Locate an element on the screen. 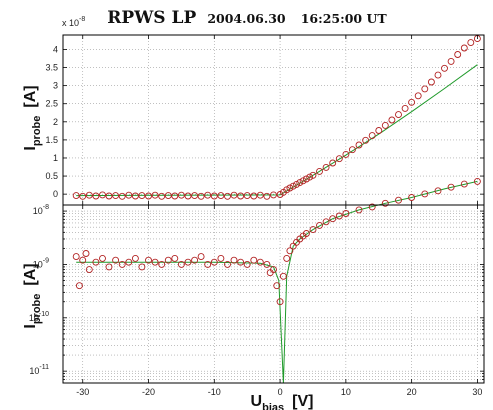  top-ytick-label: 1.5 is located at coordinates (51, 140).